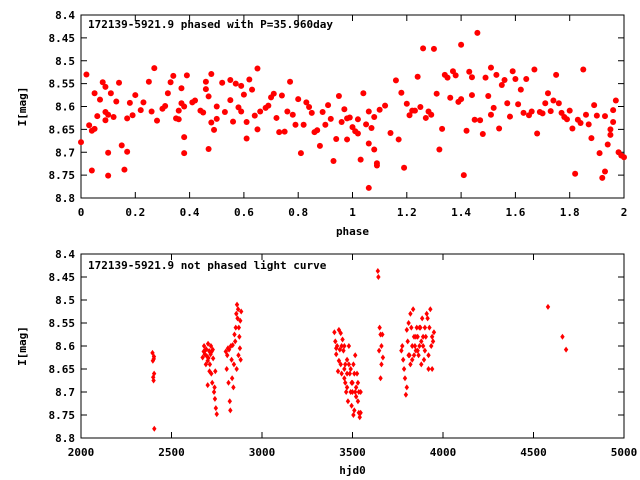 The image size is (640, 480). I want to click on x-tick-label: 1.6, so click(515, 212).